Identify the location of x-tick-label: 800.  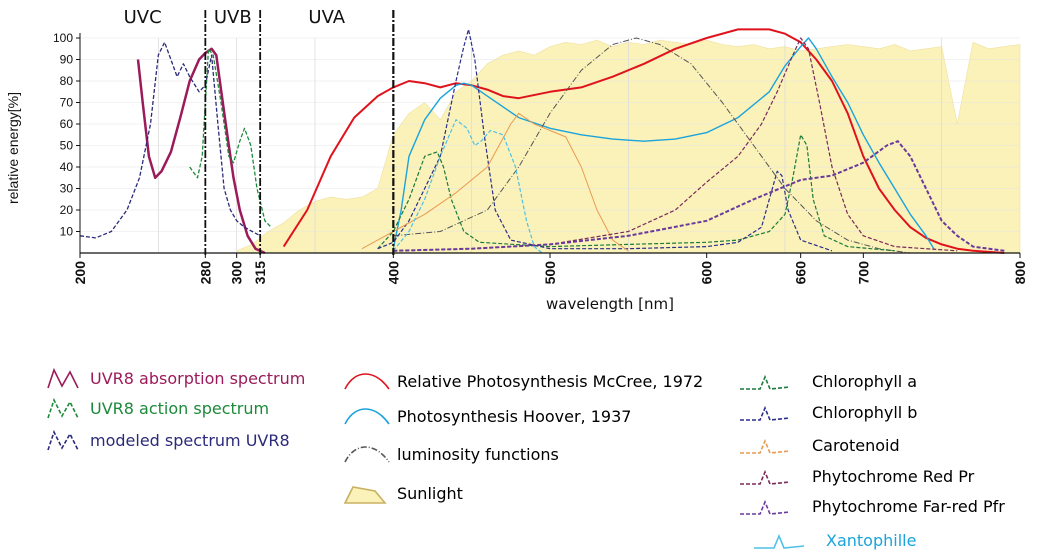
(1020, 273).